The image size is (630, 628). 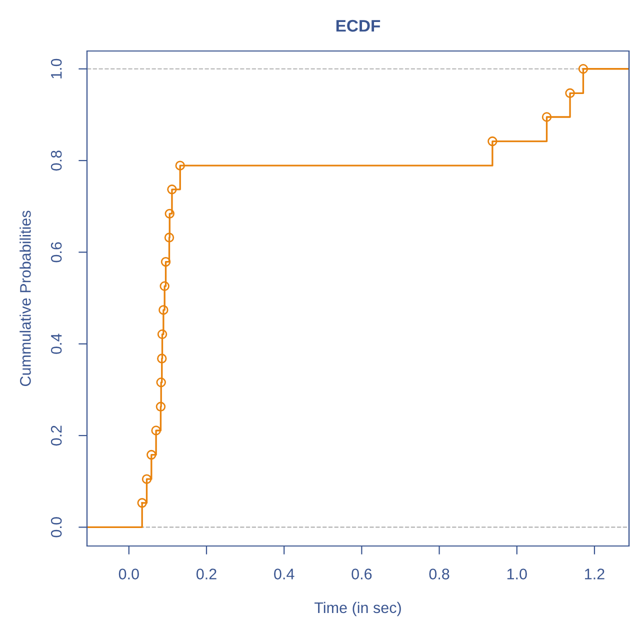 I want to click on x-tick-label: 0.8, so click(x=439, y=574).